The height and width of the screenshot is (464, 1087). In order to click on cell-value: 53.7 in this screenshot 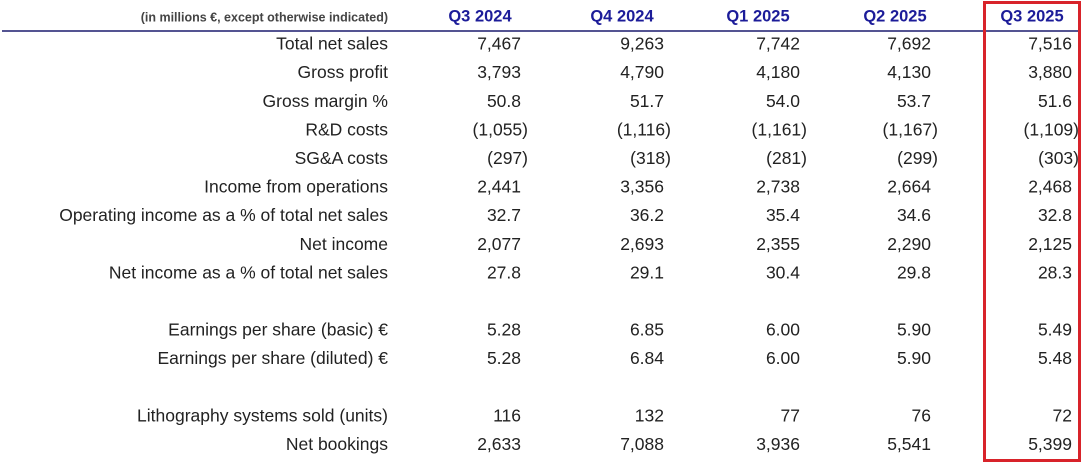, I will do `click(914, 101)`.